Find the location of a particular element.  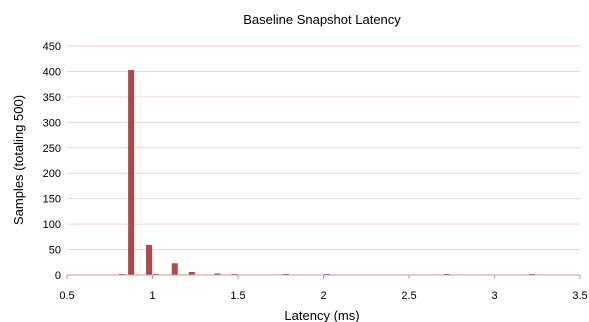

x-tick-label: 2 is located at coordinates (323, 296).